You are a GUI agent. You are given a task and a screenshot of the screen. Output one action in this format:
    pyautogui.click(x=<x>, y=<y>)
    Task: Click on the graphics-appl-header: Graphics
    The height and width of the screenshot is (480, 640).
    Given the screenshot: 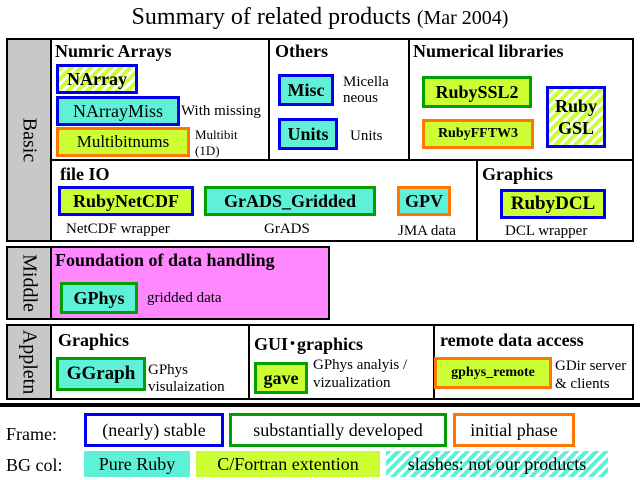 What is the action you would take?
    pyautogui.click(x=94, y=340)
    